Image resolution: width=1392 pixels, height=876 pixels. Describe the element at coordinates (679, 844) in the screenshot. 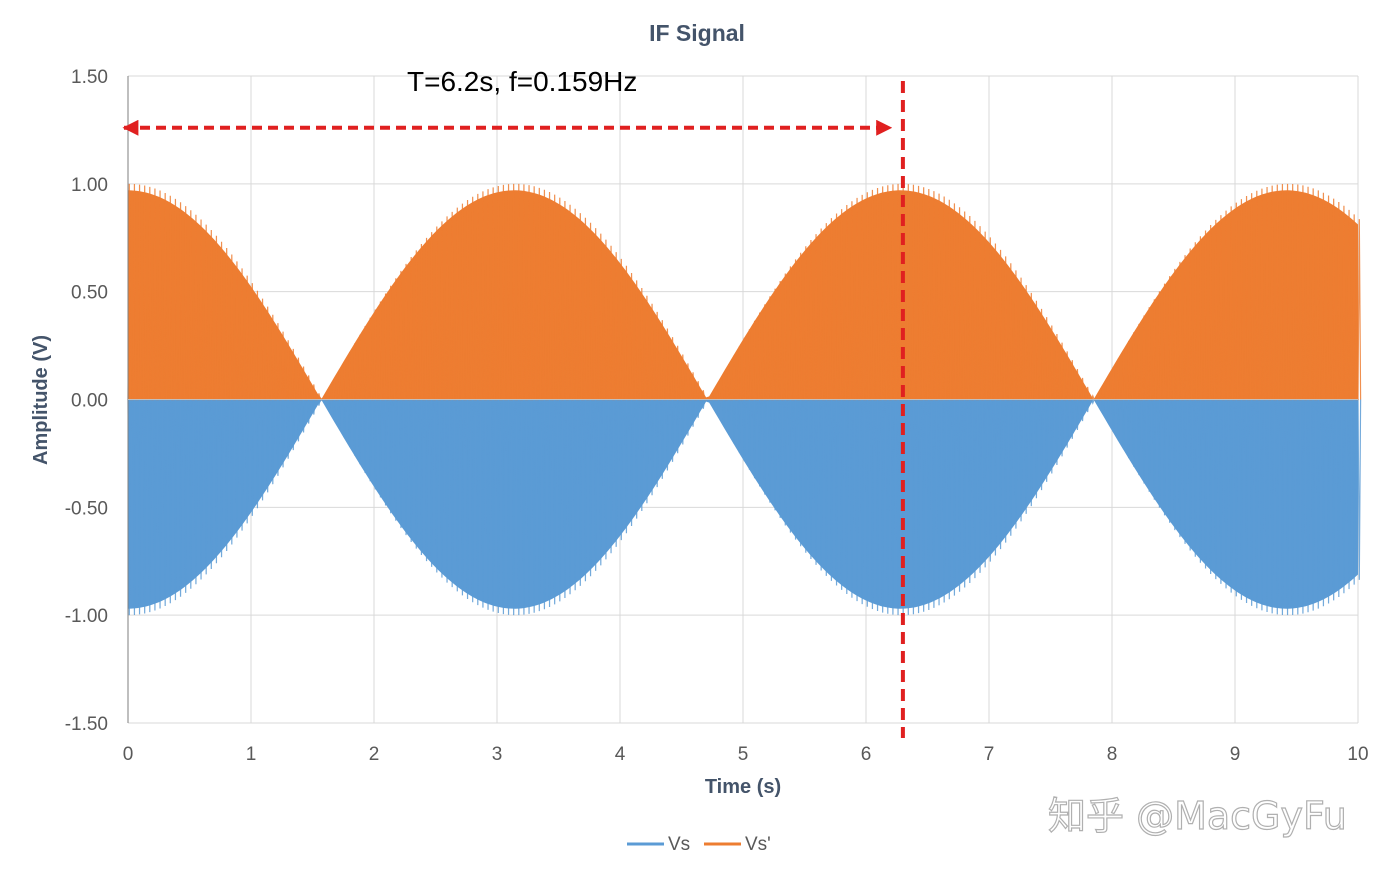

I see `legend-label-vs: Vs` at that location.